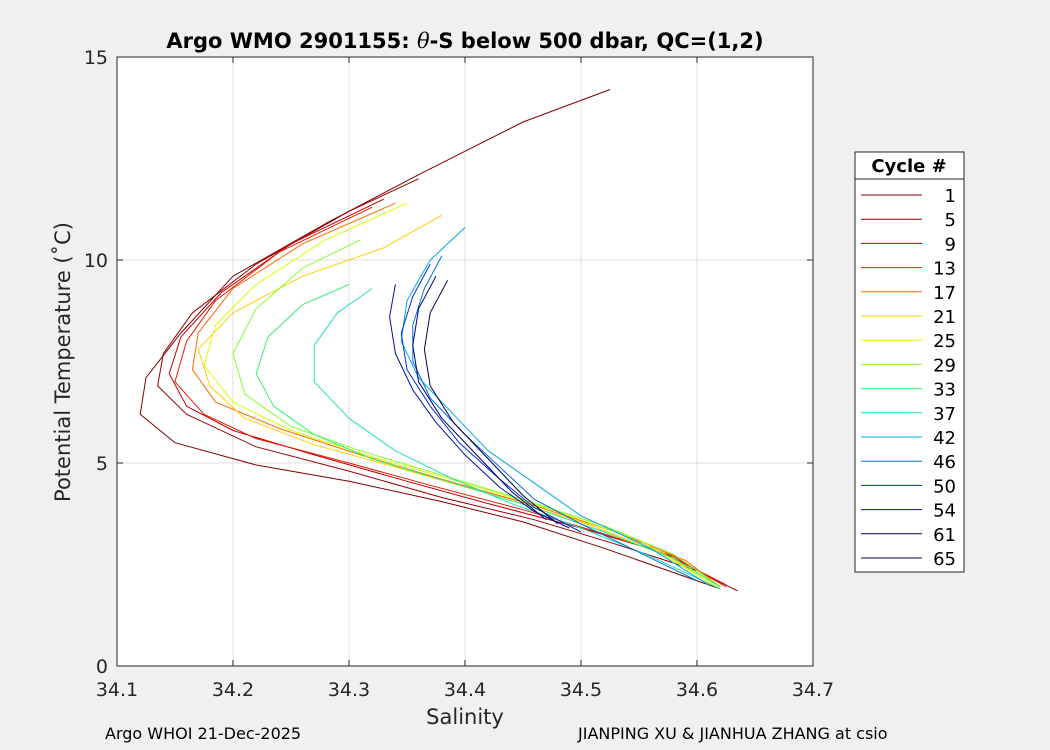 This screenshot has height=750, width=1050. Describe the element at coordinates (950, 220) in the screenshot. I see `legend-label-cycle-5: 5` at that location.